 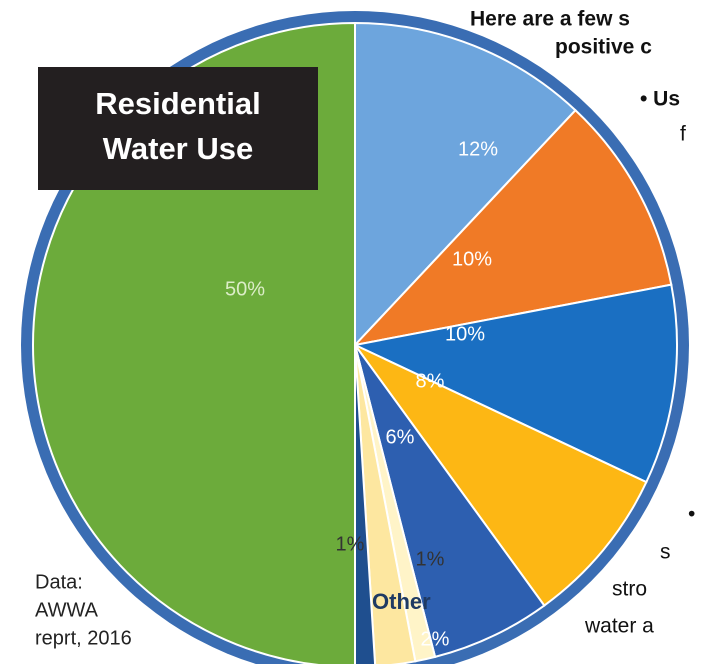 What do you see at coordinates (67, 610) in the screenshot?
I see `source: AWWA` at bounding box center [67, 610].